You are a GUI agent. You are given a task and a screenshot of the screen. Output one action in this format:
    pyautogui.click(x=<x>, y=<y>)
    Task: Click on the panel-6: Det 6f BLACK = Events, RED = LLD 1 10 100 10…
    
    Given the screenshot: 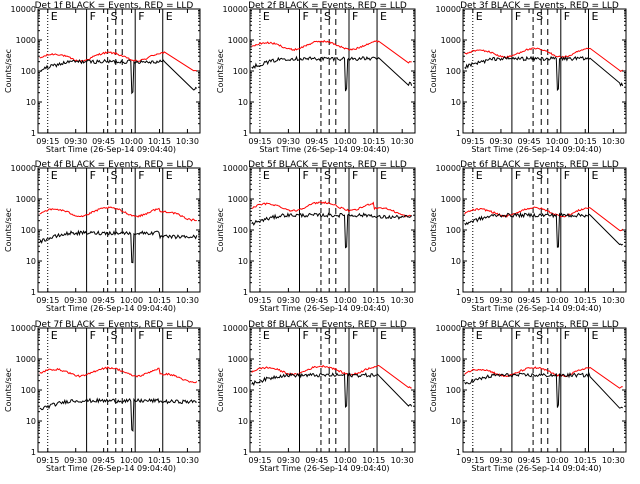 What is the action you would take?
    pyautogui.click(x=528, y=236)
    